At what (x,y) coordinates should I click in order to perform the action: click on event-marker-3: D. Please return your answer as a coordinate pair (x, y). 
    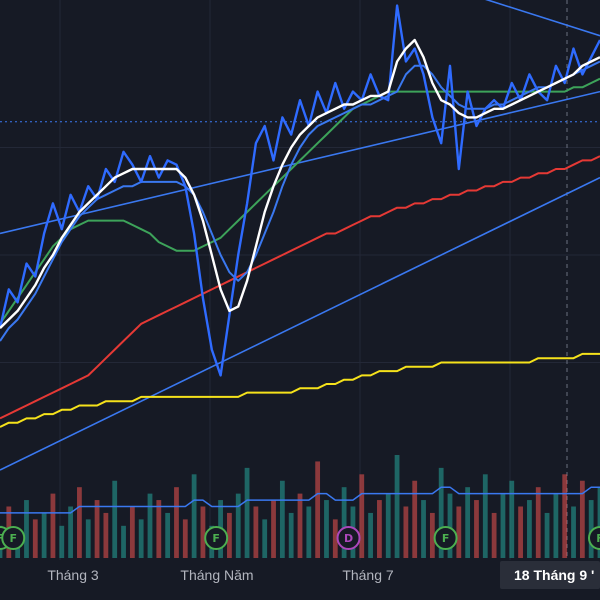
    Looking at the image, I should click on (348, 538).